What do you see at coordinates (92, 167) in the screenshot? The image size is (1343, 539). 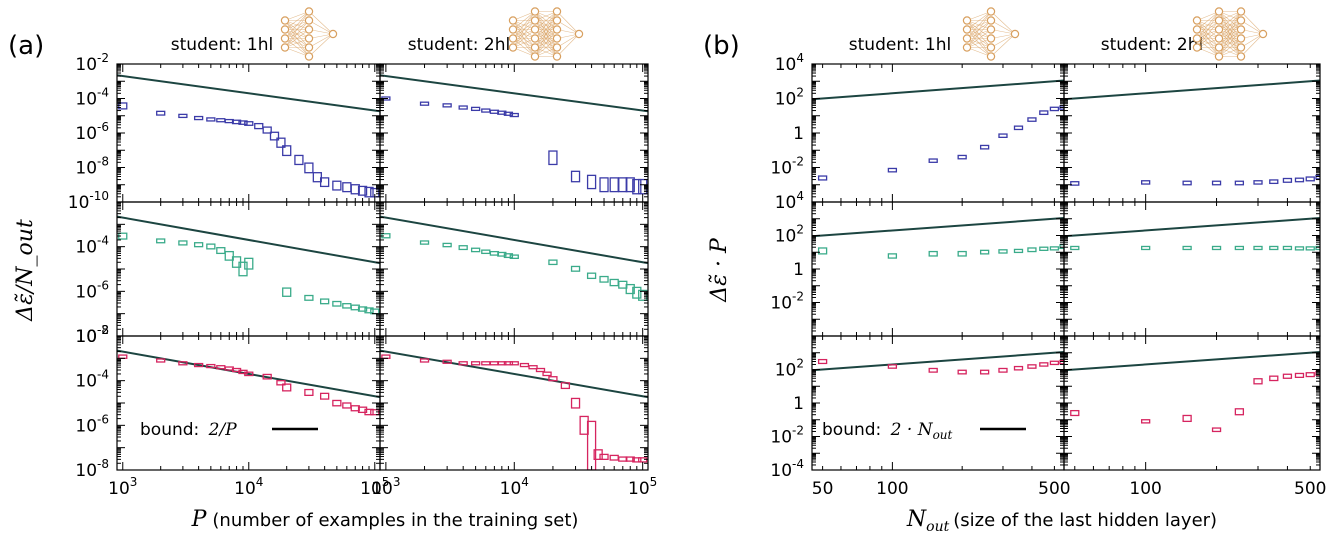 I see `y-tick-label: 10⁻⁸` at bounding box center [92, 167].